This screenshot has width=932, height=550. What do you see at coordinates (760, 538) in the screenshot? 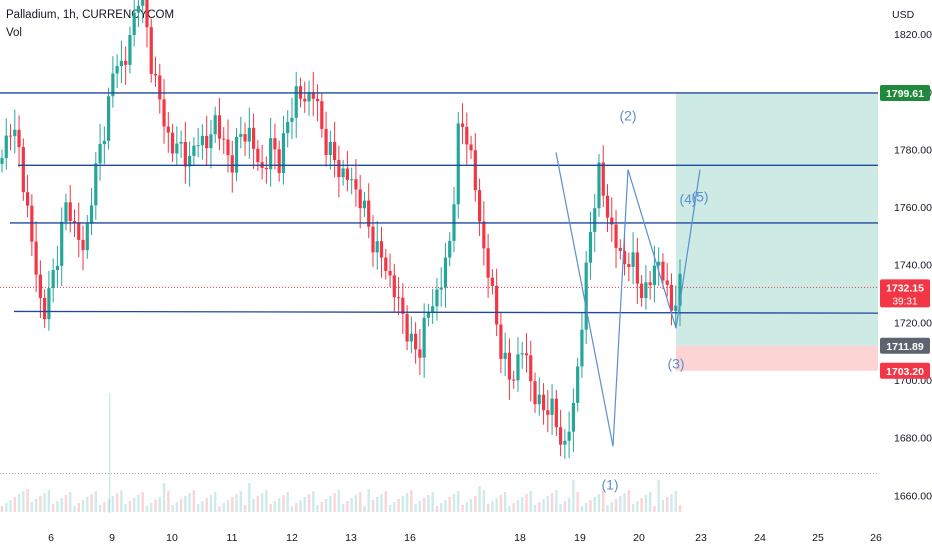
I see `time-axis-label: 24` at bounding box center [760, 538].